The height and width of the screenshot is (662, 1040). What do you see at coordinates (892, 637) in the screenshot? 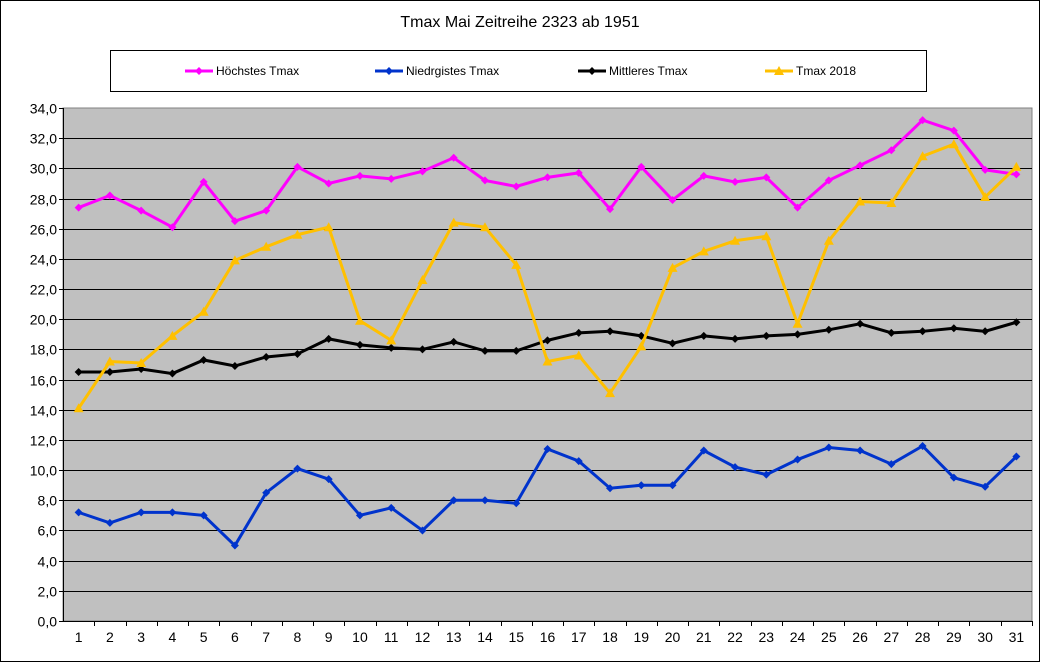
I see `x-tick-label: 27` at bounding box center [892, 637].